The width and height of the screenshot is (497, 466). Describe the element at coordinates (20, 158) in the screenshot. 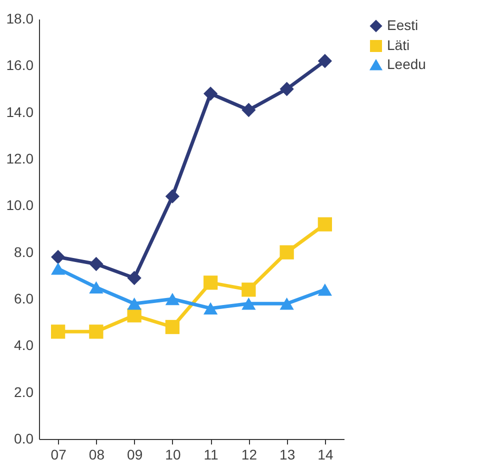

I see `y-tick-label: 12.0` at that location.